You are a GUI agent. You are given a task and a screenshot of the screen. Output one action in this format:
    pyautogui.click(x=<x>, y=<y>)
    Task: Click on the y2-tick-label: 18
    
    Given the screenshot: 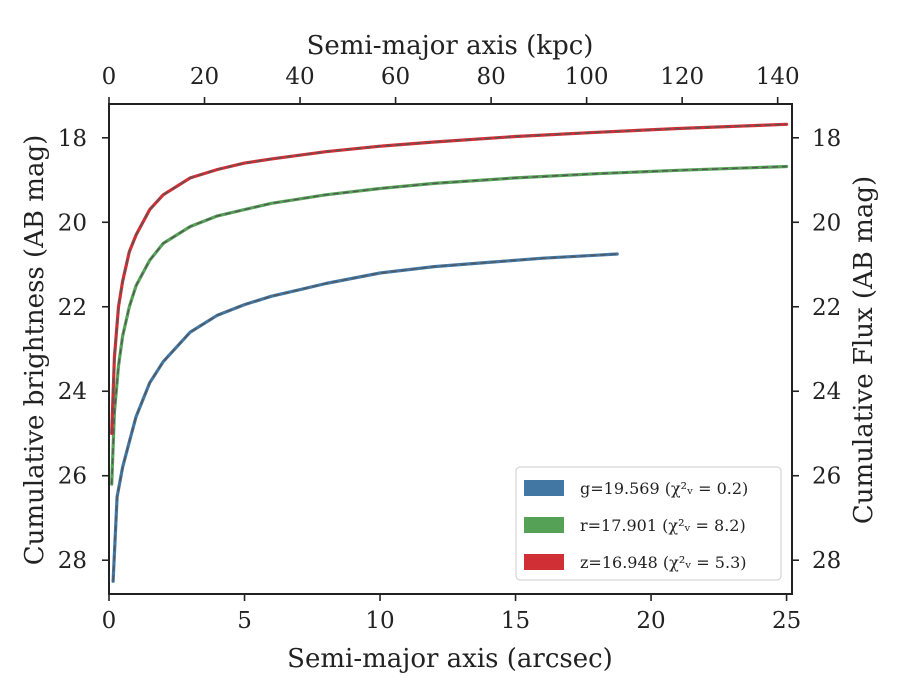 What is the action you would take?
    pyautogui.click(x=826, y=139)
    